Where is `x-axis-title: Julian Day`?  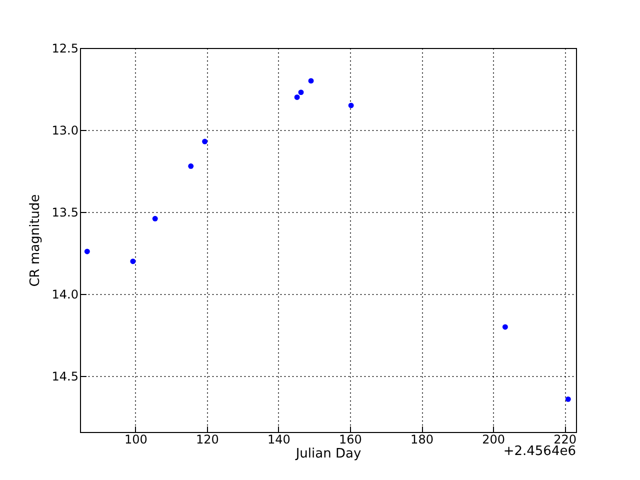
x-axis-title: Julian Day is located at coordinates (328, 454).